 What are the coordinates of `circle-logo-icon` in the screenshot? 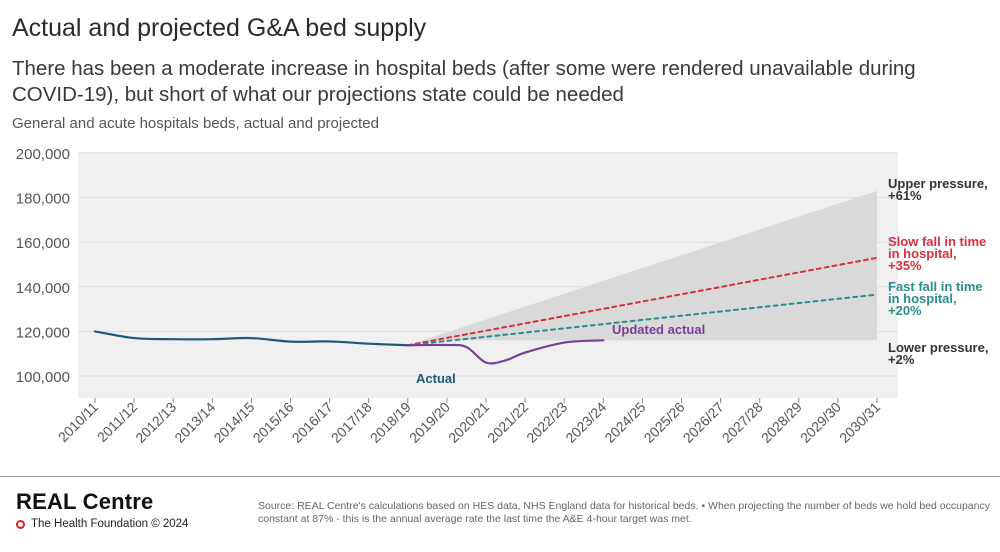 It's located at (20, 524).